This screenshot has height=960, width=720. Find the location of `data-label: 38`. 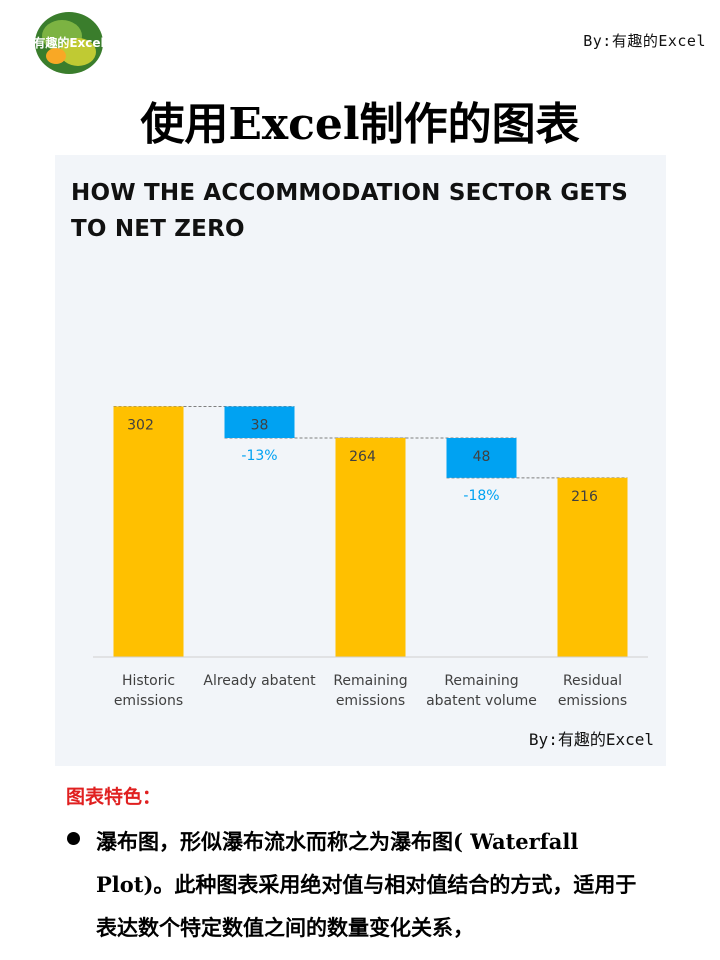

data-label: 38 is located at coordinates (260, 425).